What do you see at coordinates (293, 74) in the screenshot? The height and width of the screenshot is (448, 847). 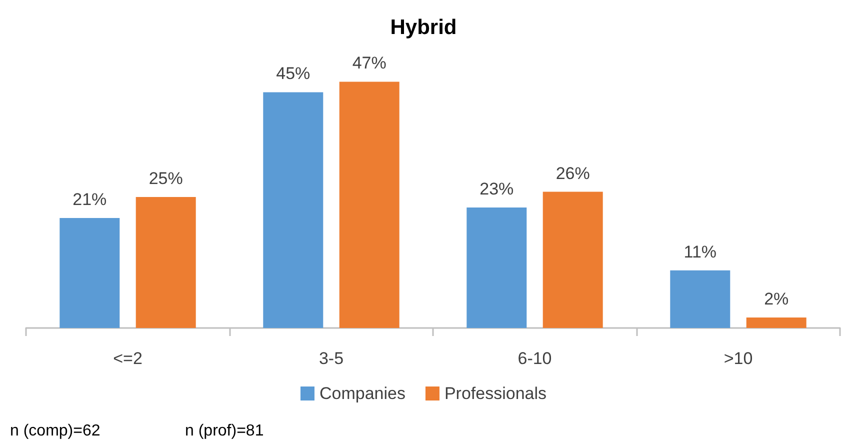 I see `data-label: 45%` at bounding box center [293, 74].